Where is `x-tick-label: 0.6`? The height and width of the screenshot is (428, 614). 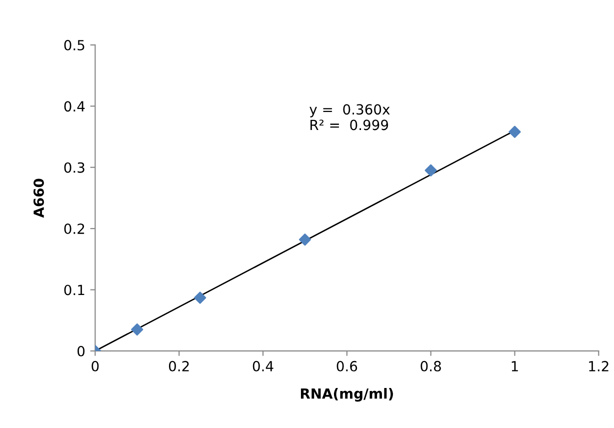
x-tick-label: 0.6 is located at coordinates (347, 366).